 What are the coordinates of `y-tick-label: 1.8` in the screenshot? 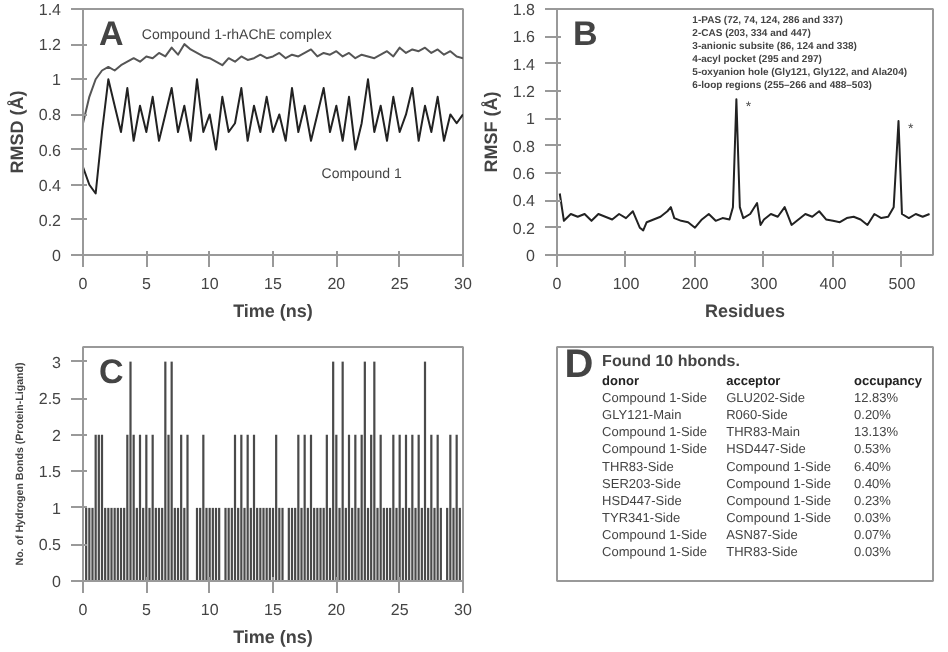 It's located at (524, 10).